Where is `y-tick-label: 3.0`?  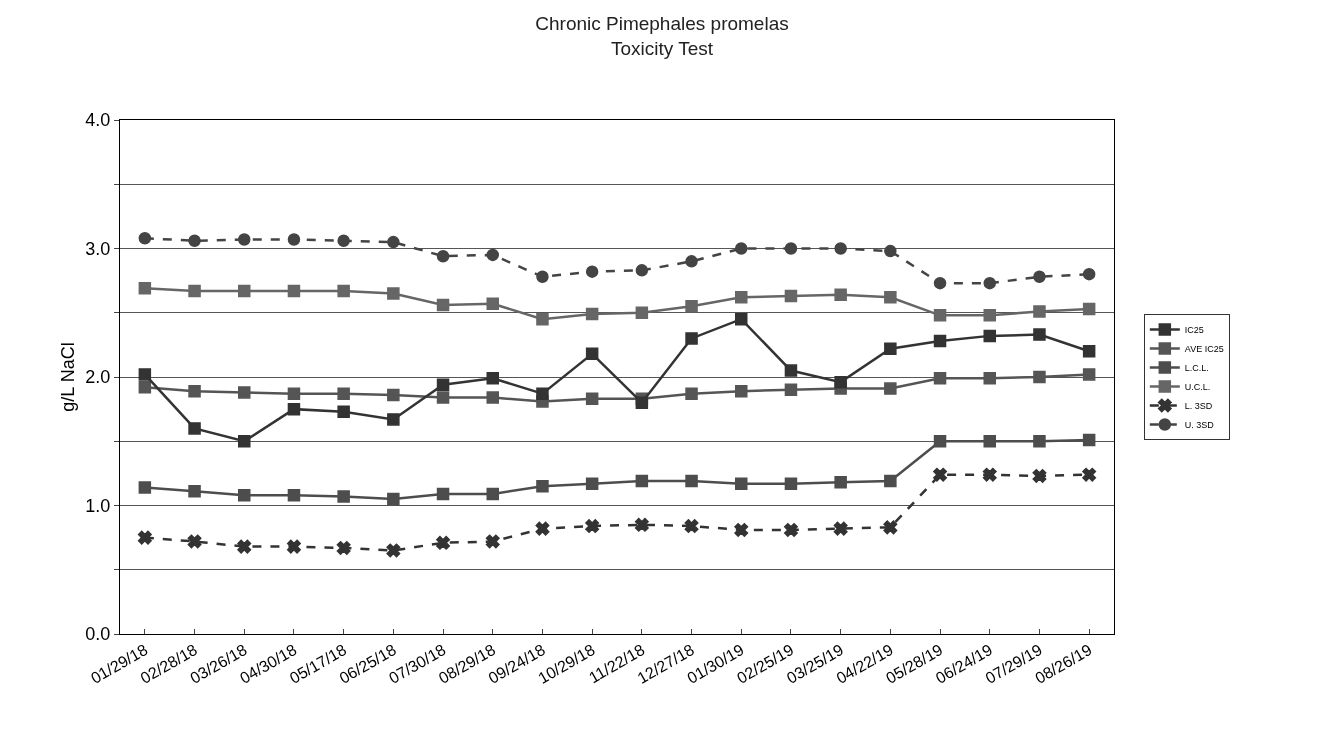
y-tick-label: 3.0 is located at coordinates (98, 248).